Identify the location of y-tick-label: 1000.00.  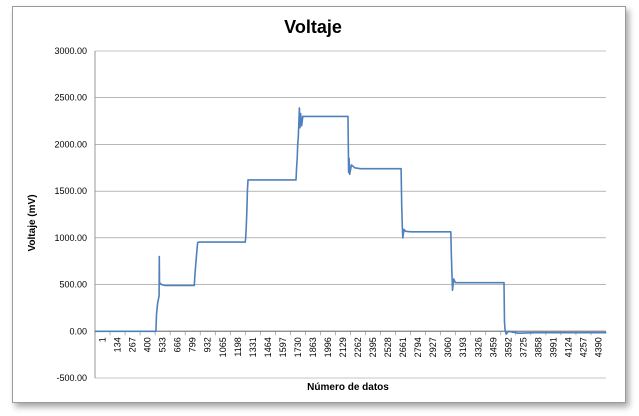
(70, 238).